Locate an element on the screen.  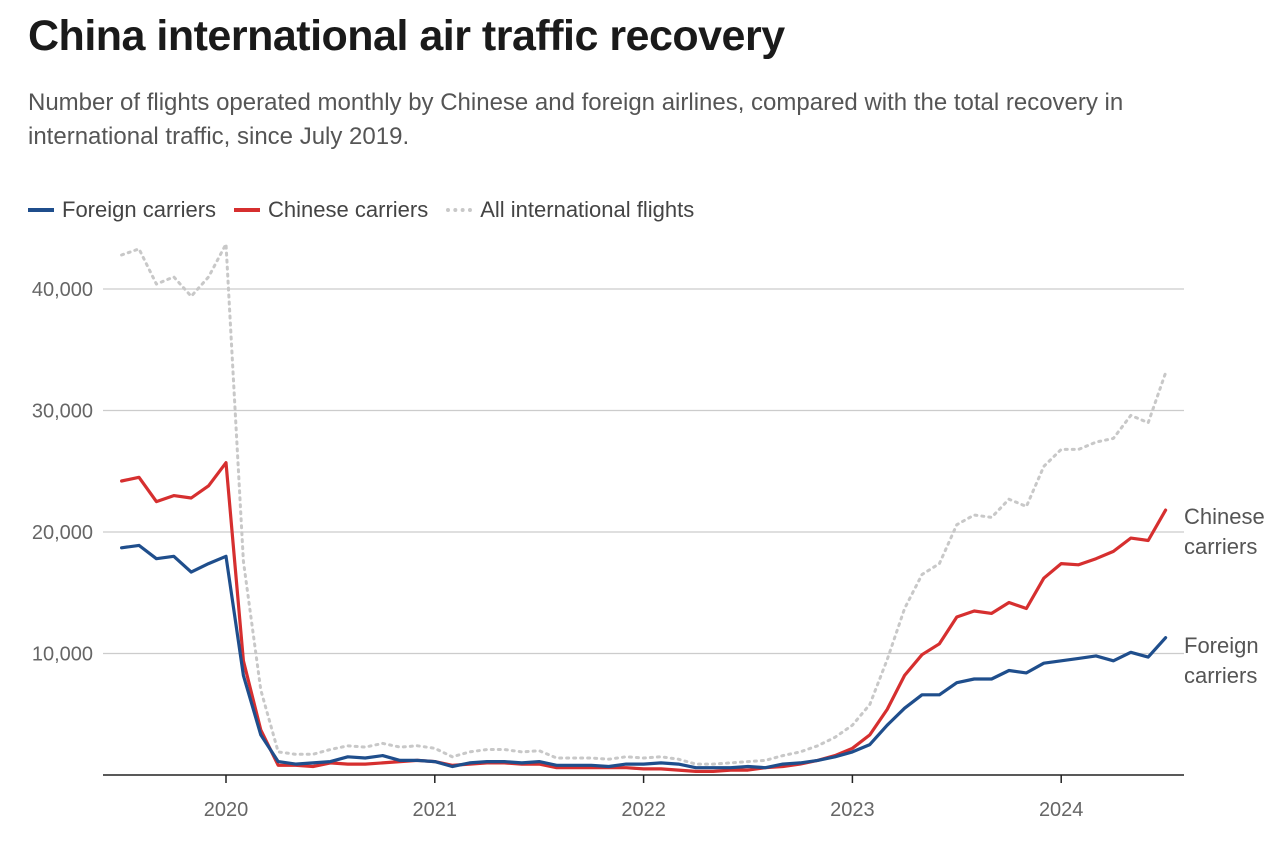
end-label-foreign: carriers is located at coordinates (1220, 675).